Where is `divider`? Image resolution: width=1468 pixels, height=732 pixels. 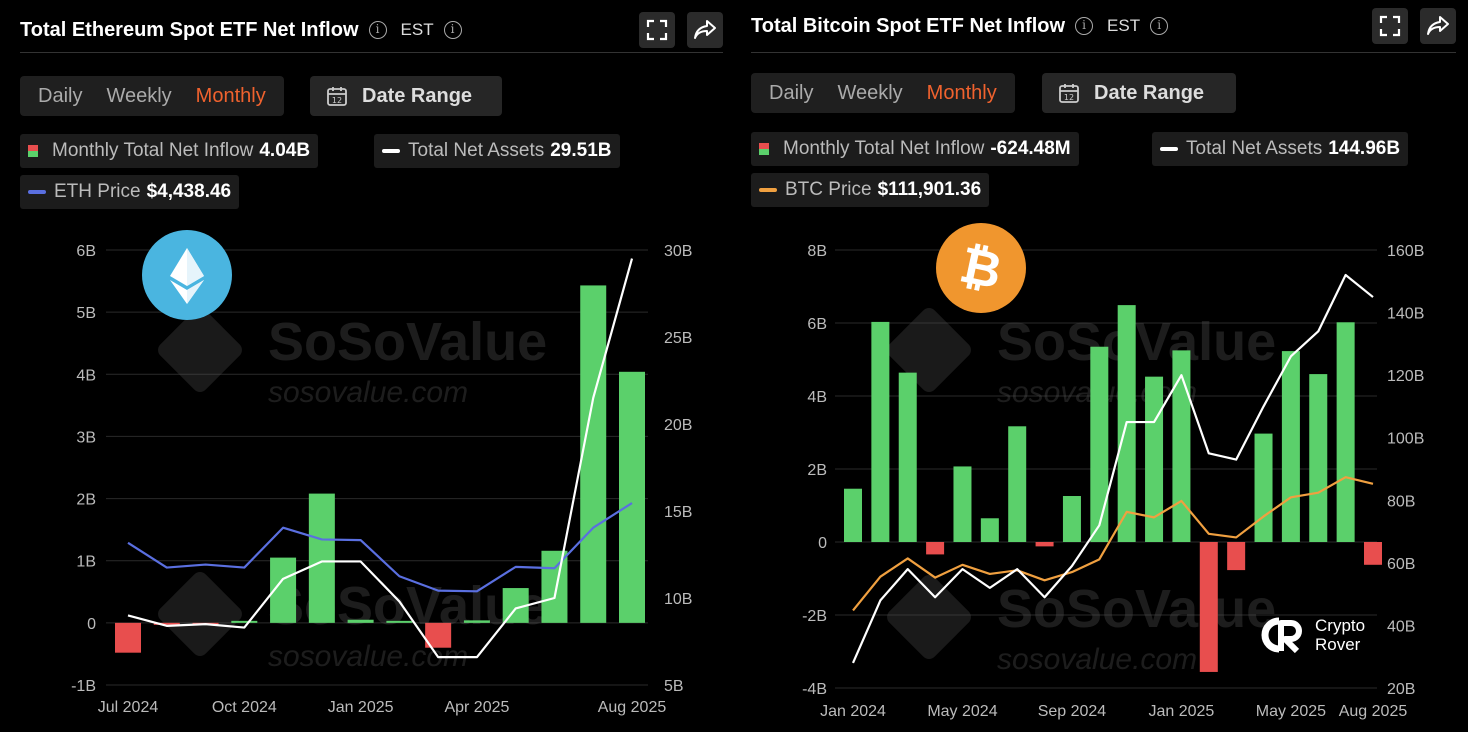
divider is located at coordinates (1103, 52).